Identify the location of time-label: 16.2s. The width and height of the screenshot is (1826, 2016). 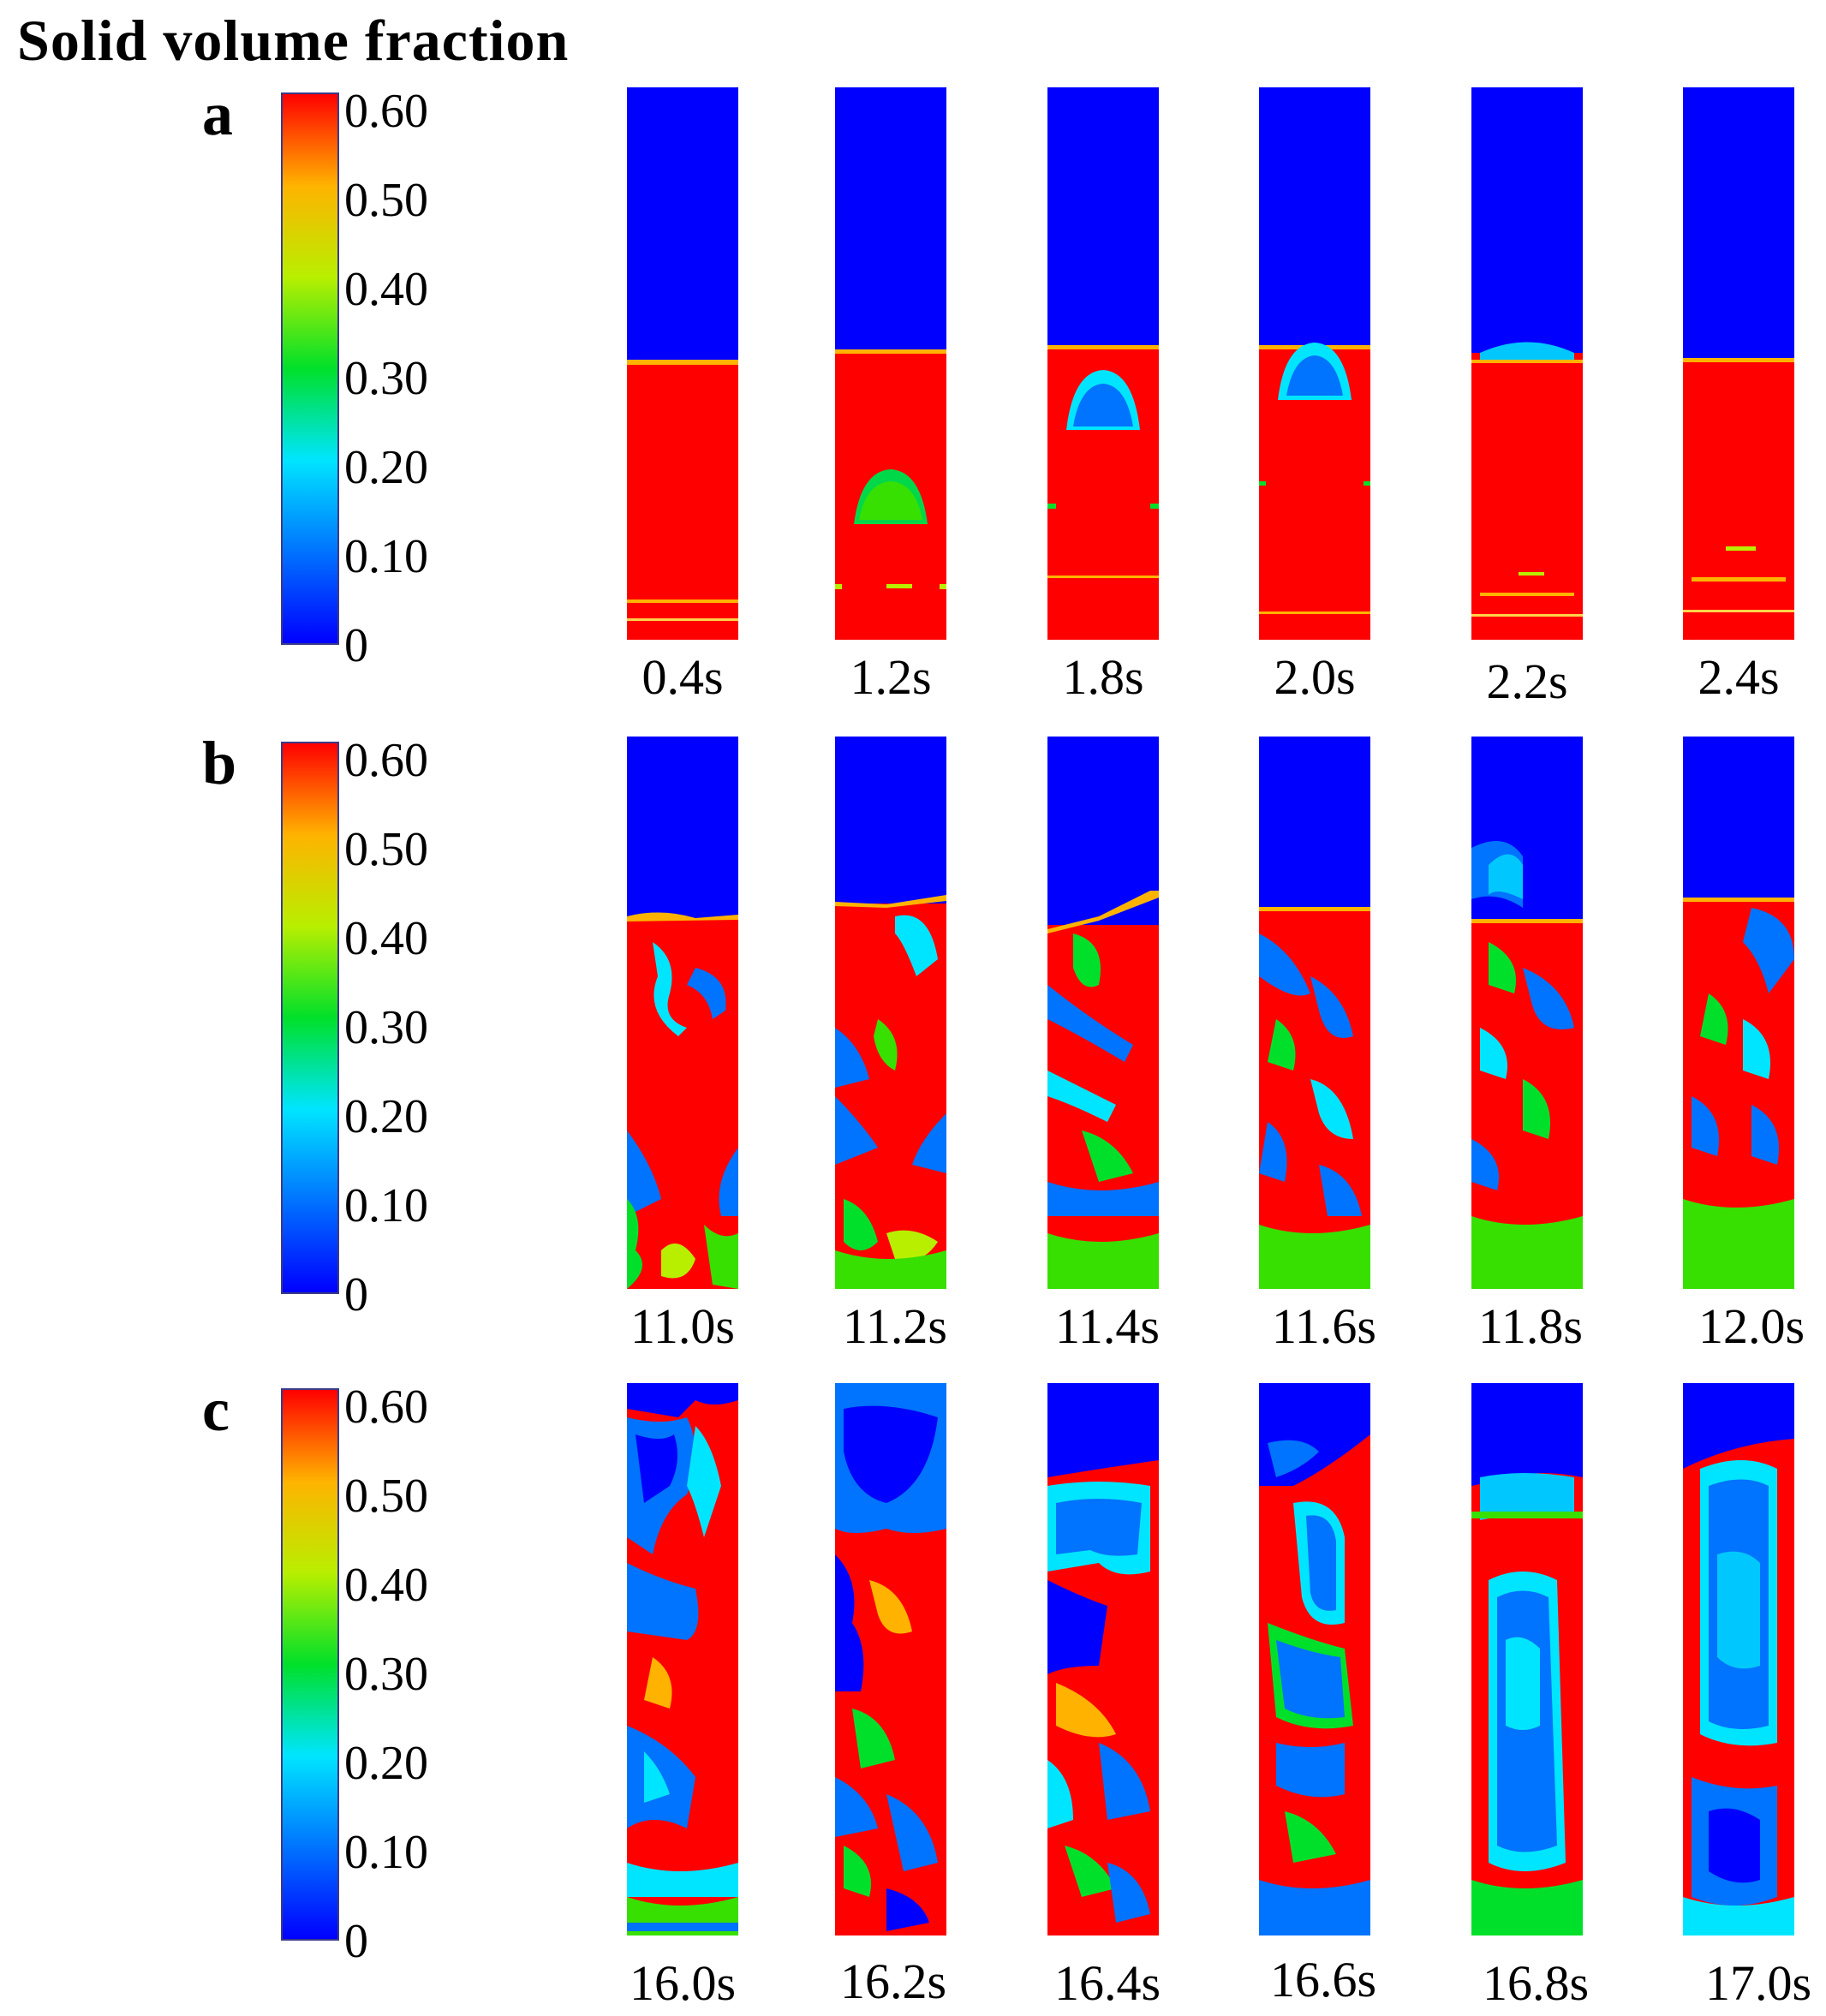
(893, 1981).